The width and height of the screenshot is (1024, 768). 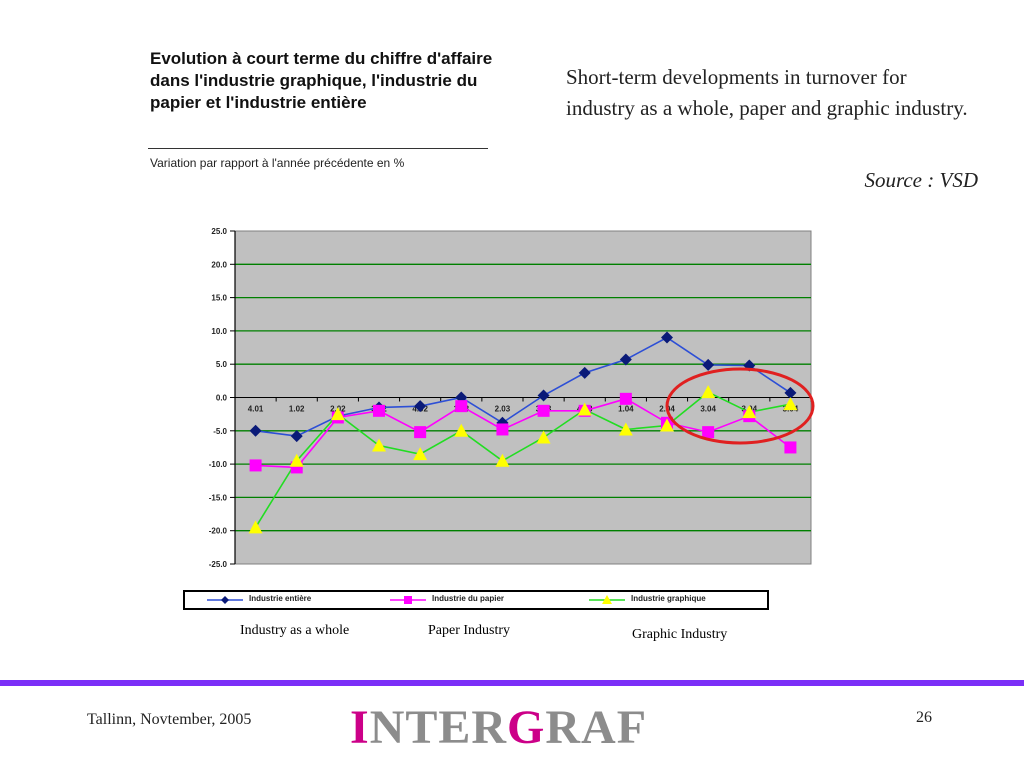 I want to click on y-tick-label: -25.0, so click(x=218, y=564).